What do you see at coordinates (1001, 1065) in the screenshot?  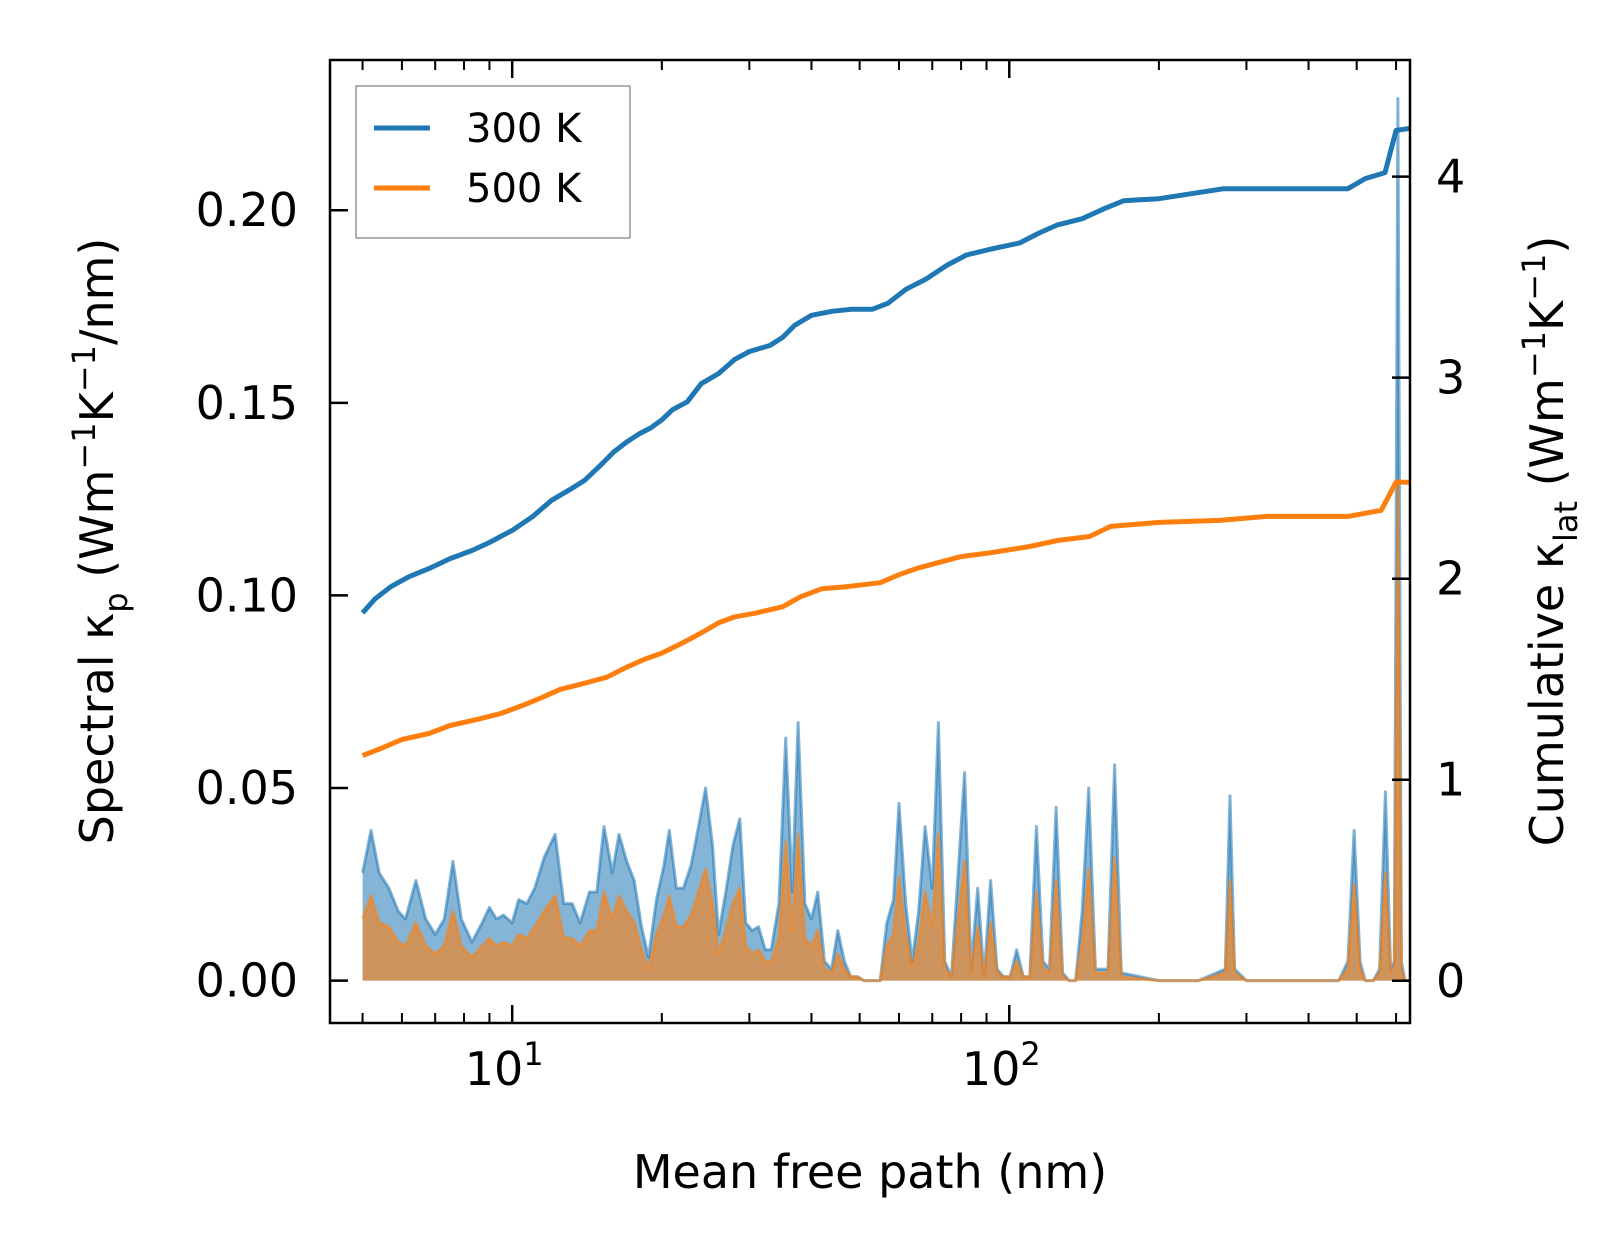 I see `x-tick-label: 10²` at bounding box center [1001, 1065].